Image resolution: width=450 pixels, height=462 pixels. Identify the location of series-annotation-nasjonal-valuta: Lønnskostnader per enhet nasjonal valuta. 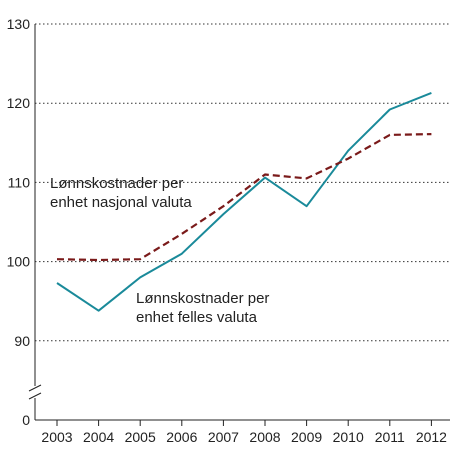
(121, 193).